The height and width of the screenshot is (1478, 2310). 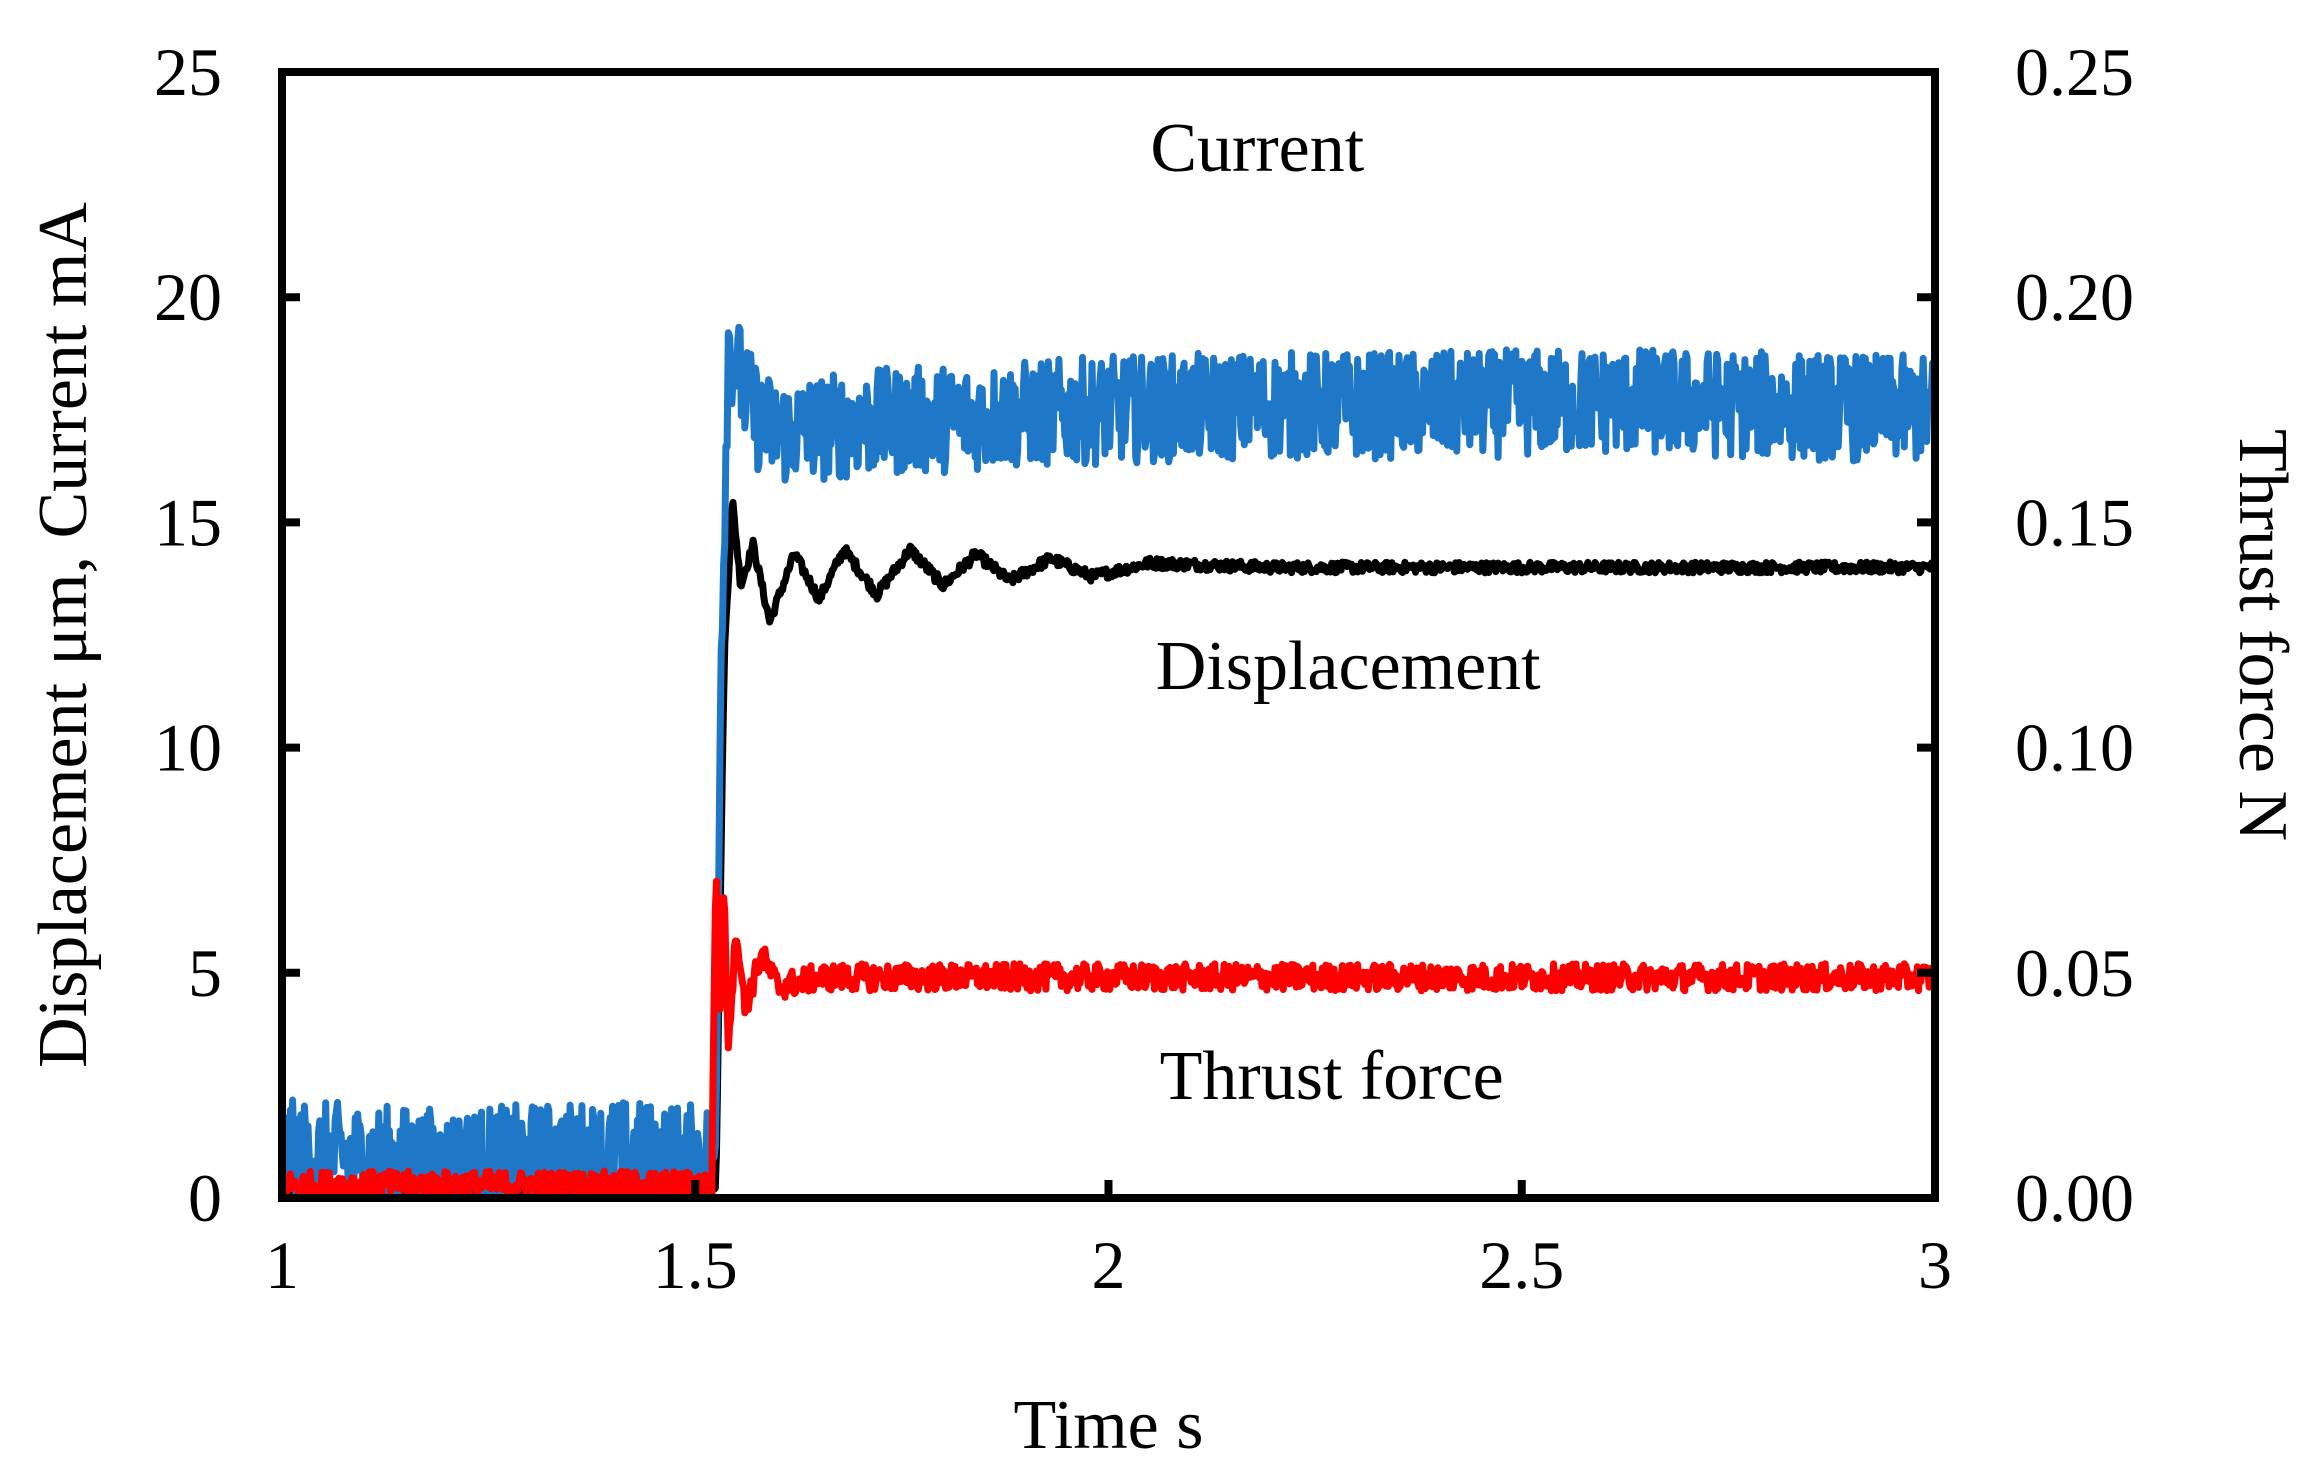 I want to click on x-tick-label: 1.5, so click(x=695, y=1265).